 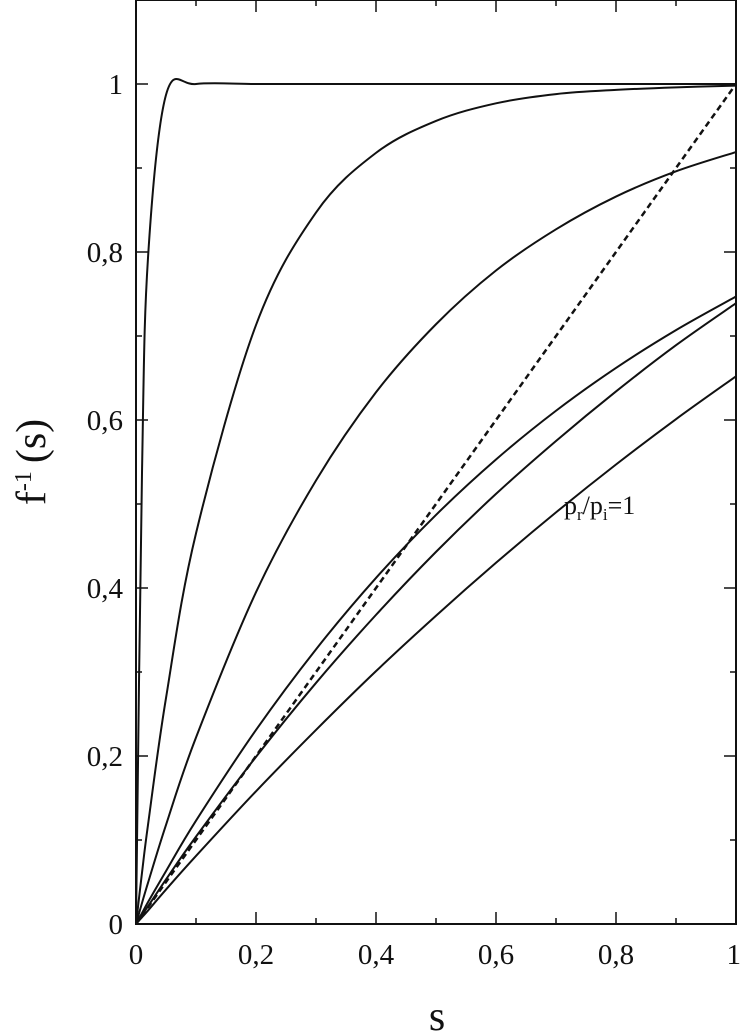 What do you see at coordinates (570, 505) in the screenshot?
I see `annotation-base: p` at bounding box center [570, 505].